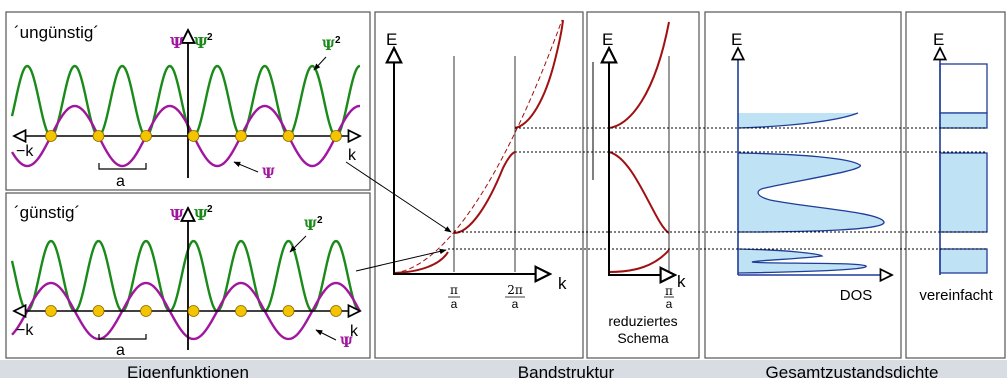 Image resolution: width=1007 pixels, height=378 pixels. Describe the element at coordinates (354, 331) in the screenshot. I see `axis-k-bottom: k` at that location.